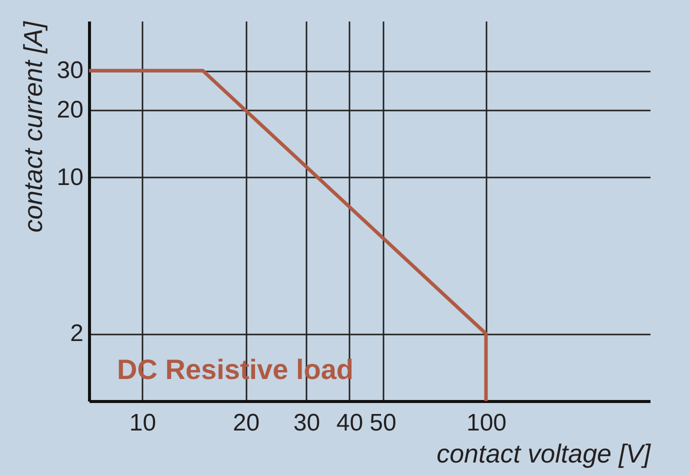  I want to click on x-tick-label: 40, so click(350, 423).